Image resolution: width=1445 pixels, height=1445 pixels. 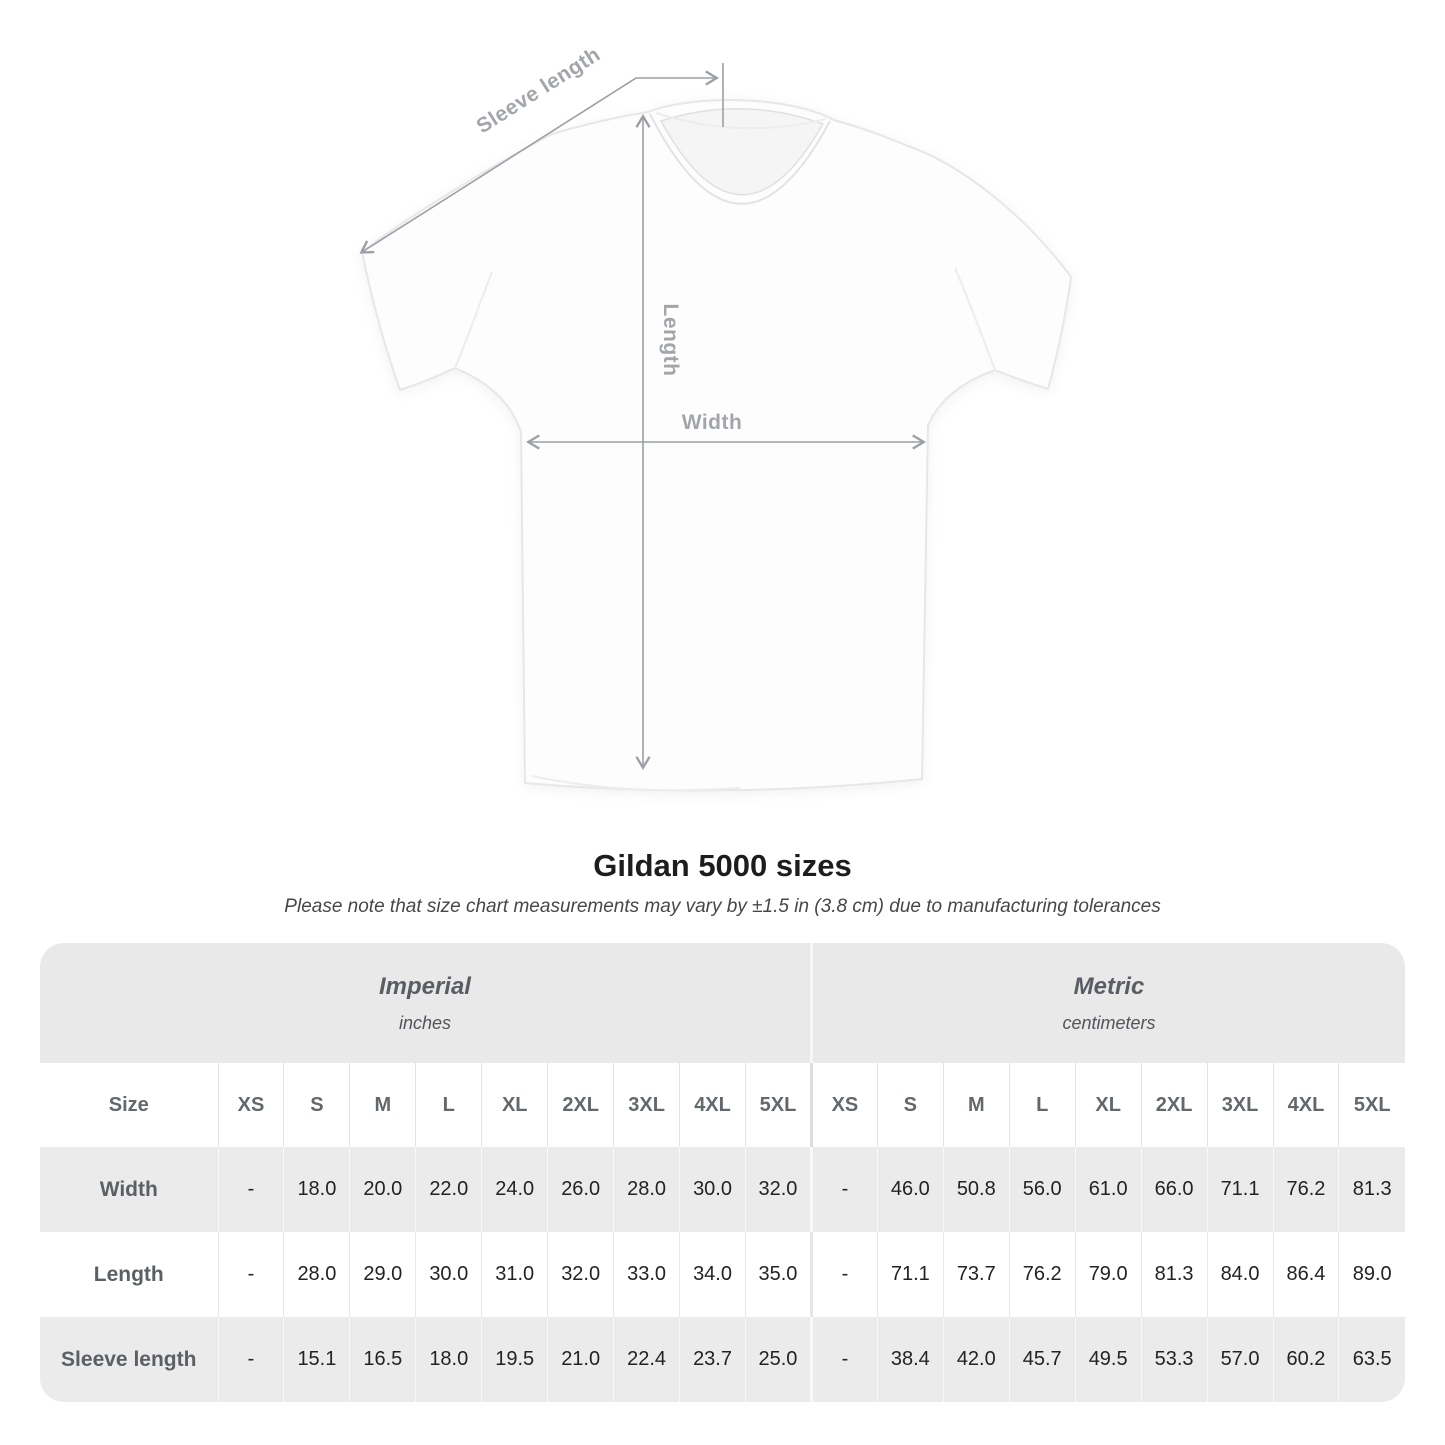 I want to click on unit-band-row: Imperial inches Metric centimeters, so click(x=722, y=1003).